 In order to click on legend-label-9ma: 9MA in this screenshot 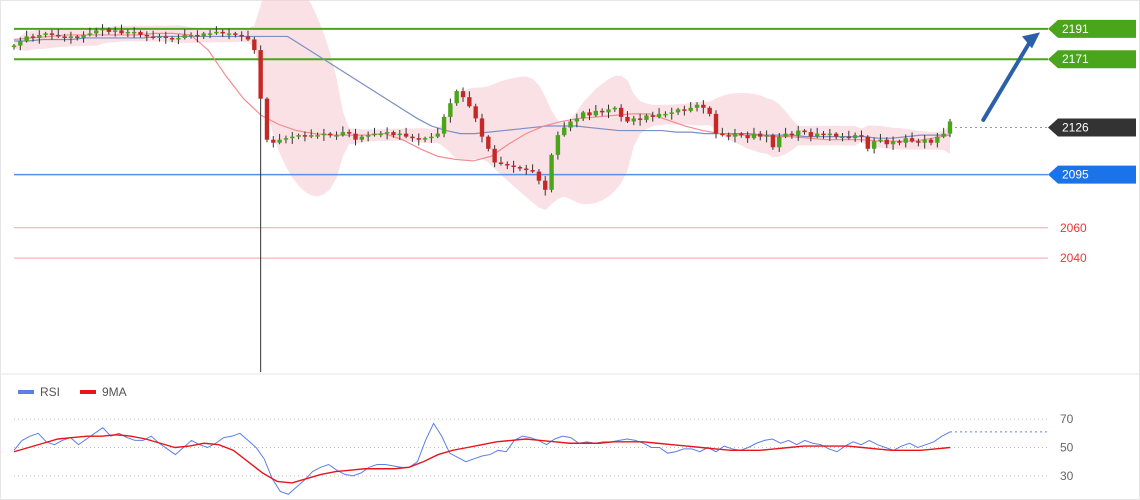, I will do `click(114, 392)`.